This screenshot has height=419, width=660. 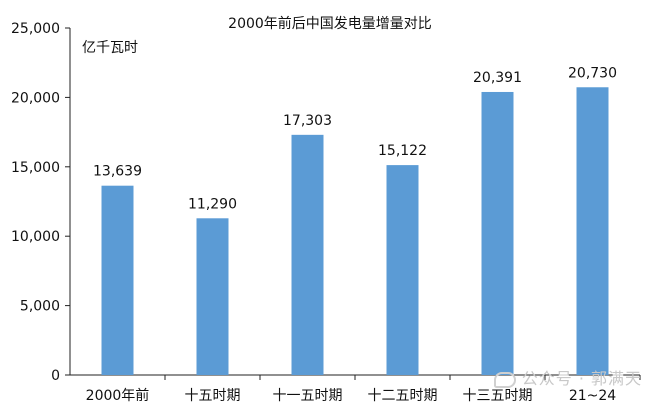 What do you see at coordinates (308, 396) in the screenshot?
I see `x-tick-label: 十一五时期` at bounding box center [308, 396].